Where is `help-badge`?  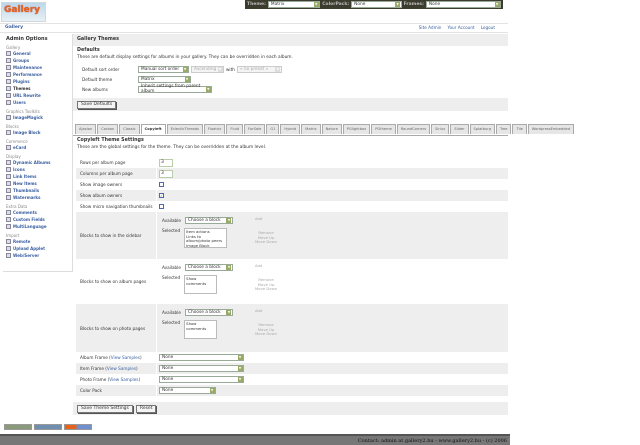
help-badge is located at coordinates (78, 427).